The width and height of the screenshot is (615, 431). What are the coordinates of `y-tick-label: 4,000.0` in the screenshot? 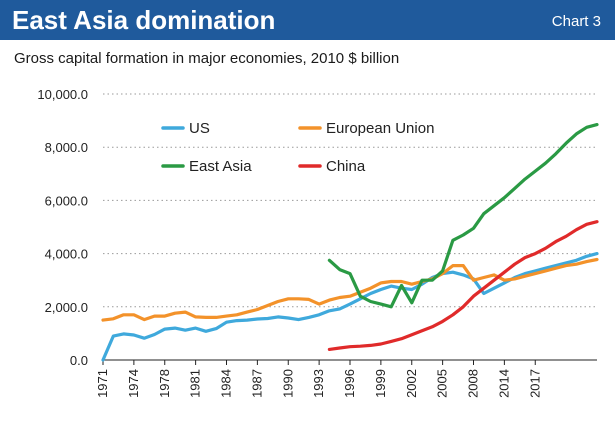 It's located at (66, 254).